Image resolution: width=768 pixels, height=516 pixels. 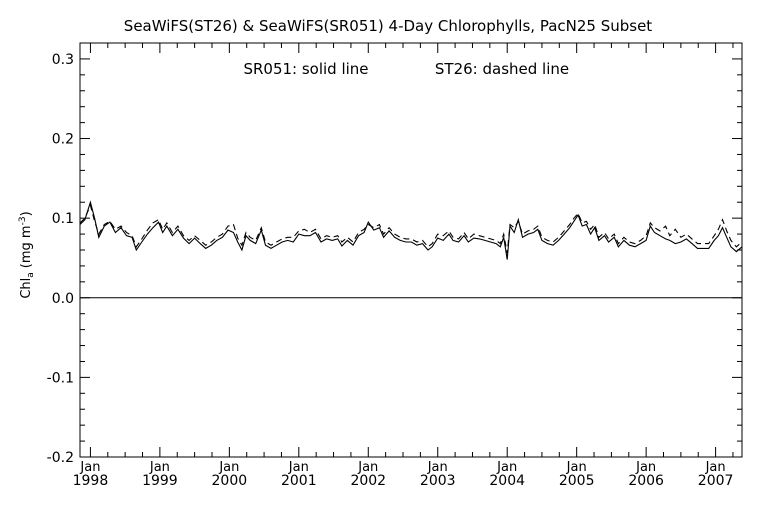 I want to click on series-line-st26, so click(x=411, y=228).